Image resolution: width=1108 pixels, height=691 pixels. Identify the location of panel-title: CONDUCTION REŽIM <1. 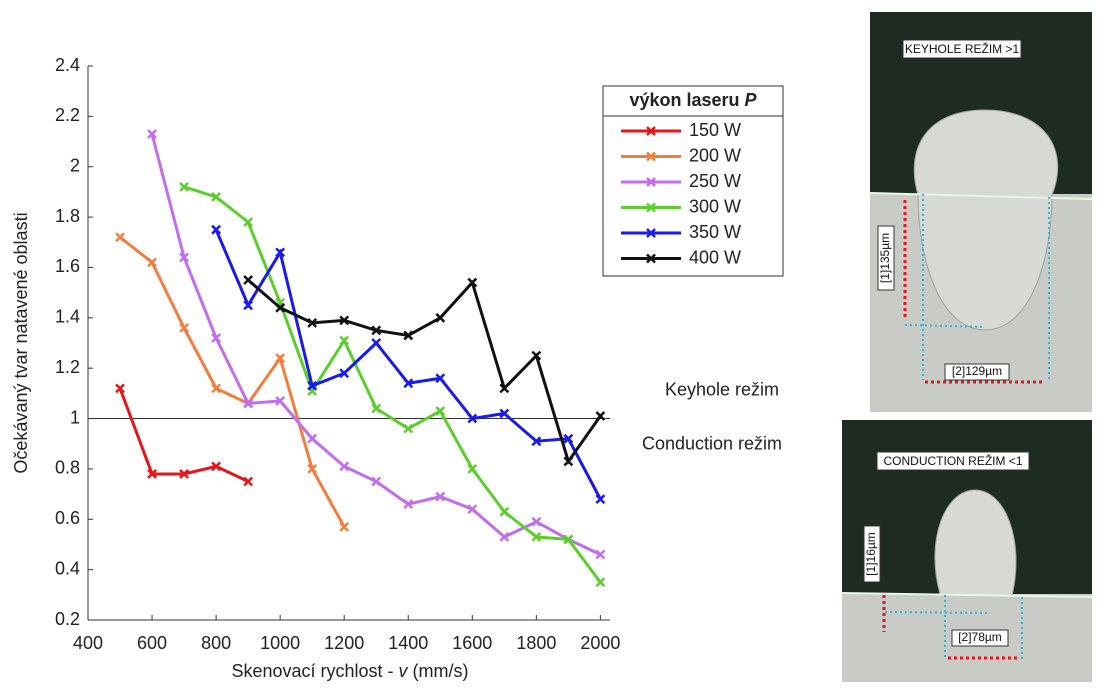
(952, 460).